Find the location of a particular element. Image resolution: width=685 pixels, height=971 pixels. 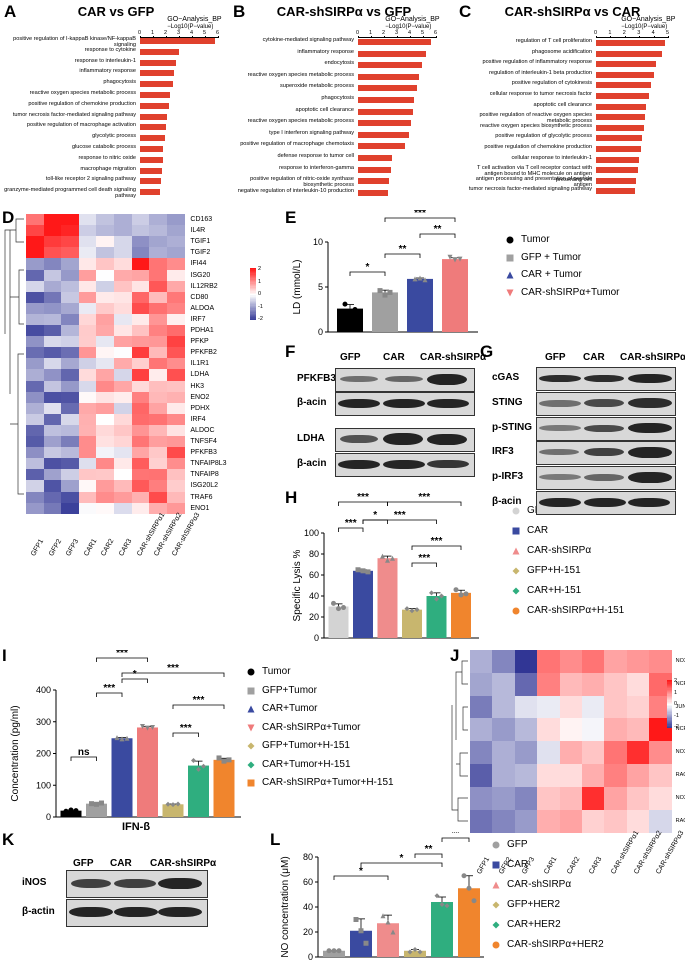

panel-letter-h: H is located at coordinates (291, 497).